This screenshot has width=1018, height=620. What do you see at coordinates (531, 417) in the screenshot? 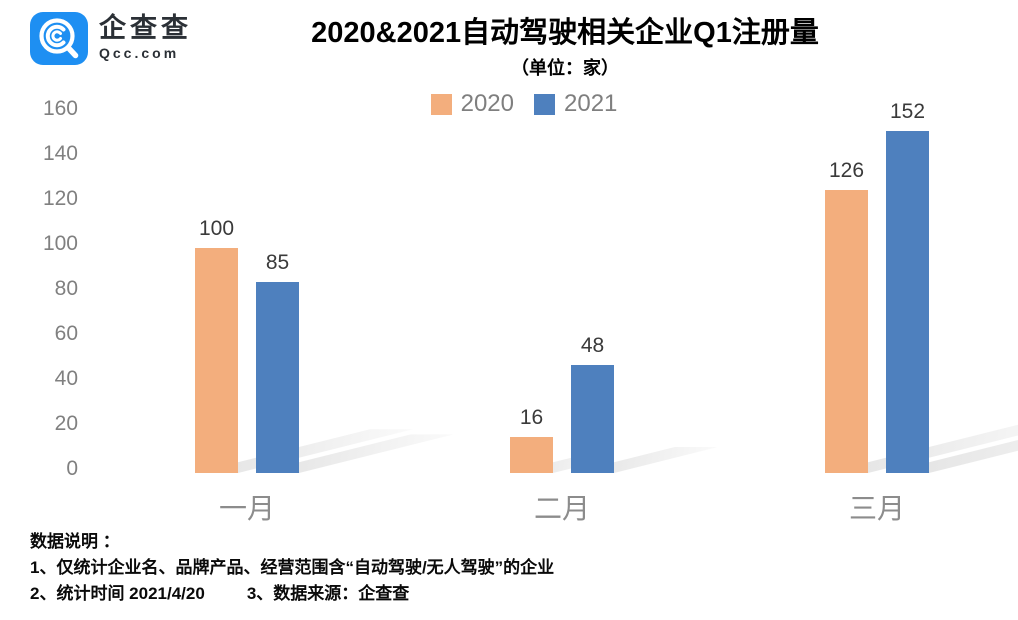
I see `bar-value-label: 16` at bounding box center [531, 417].